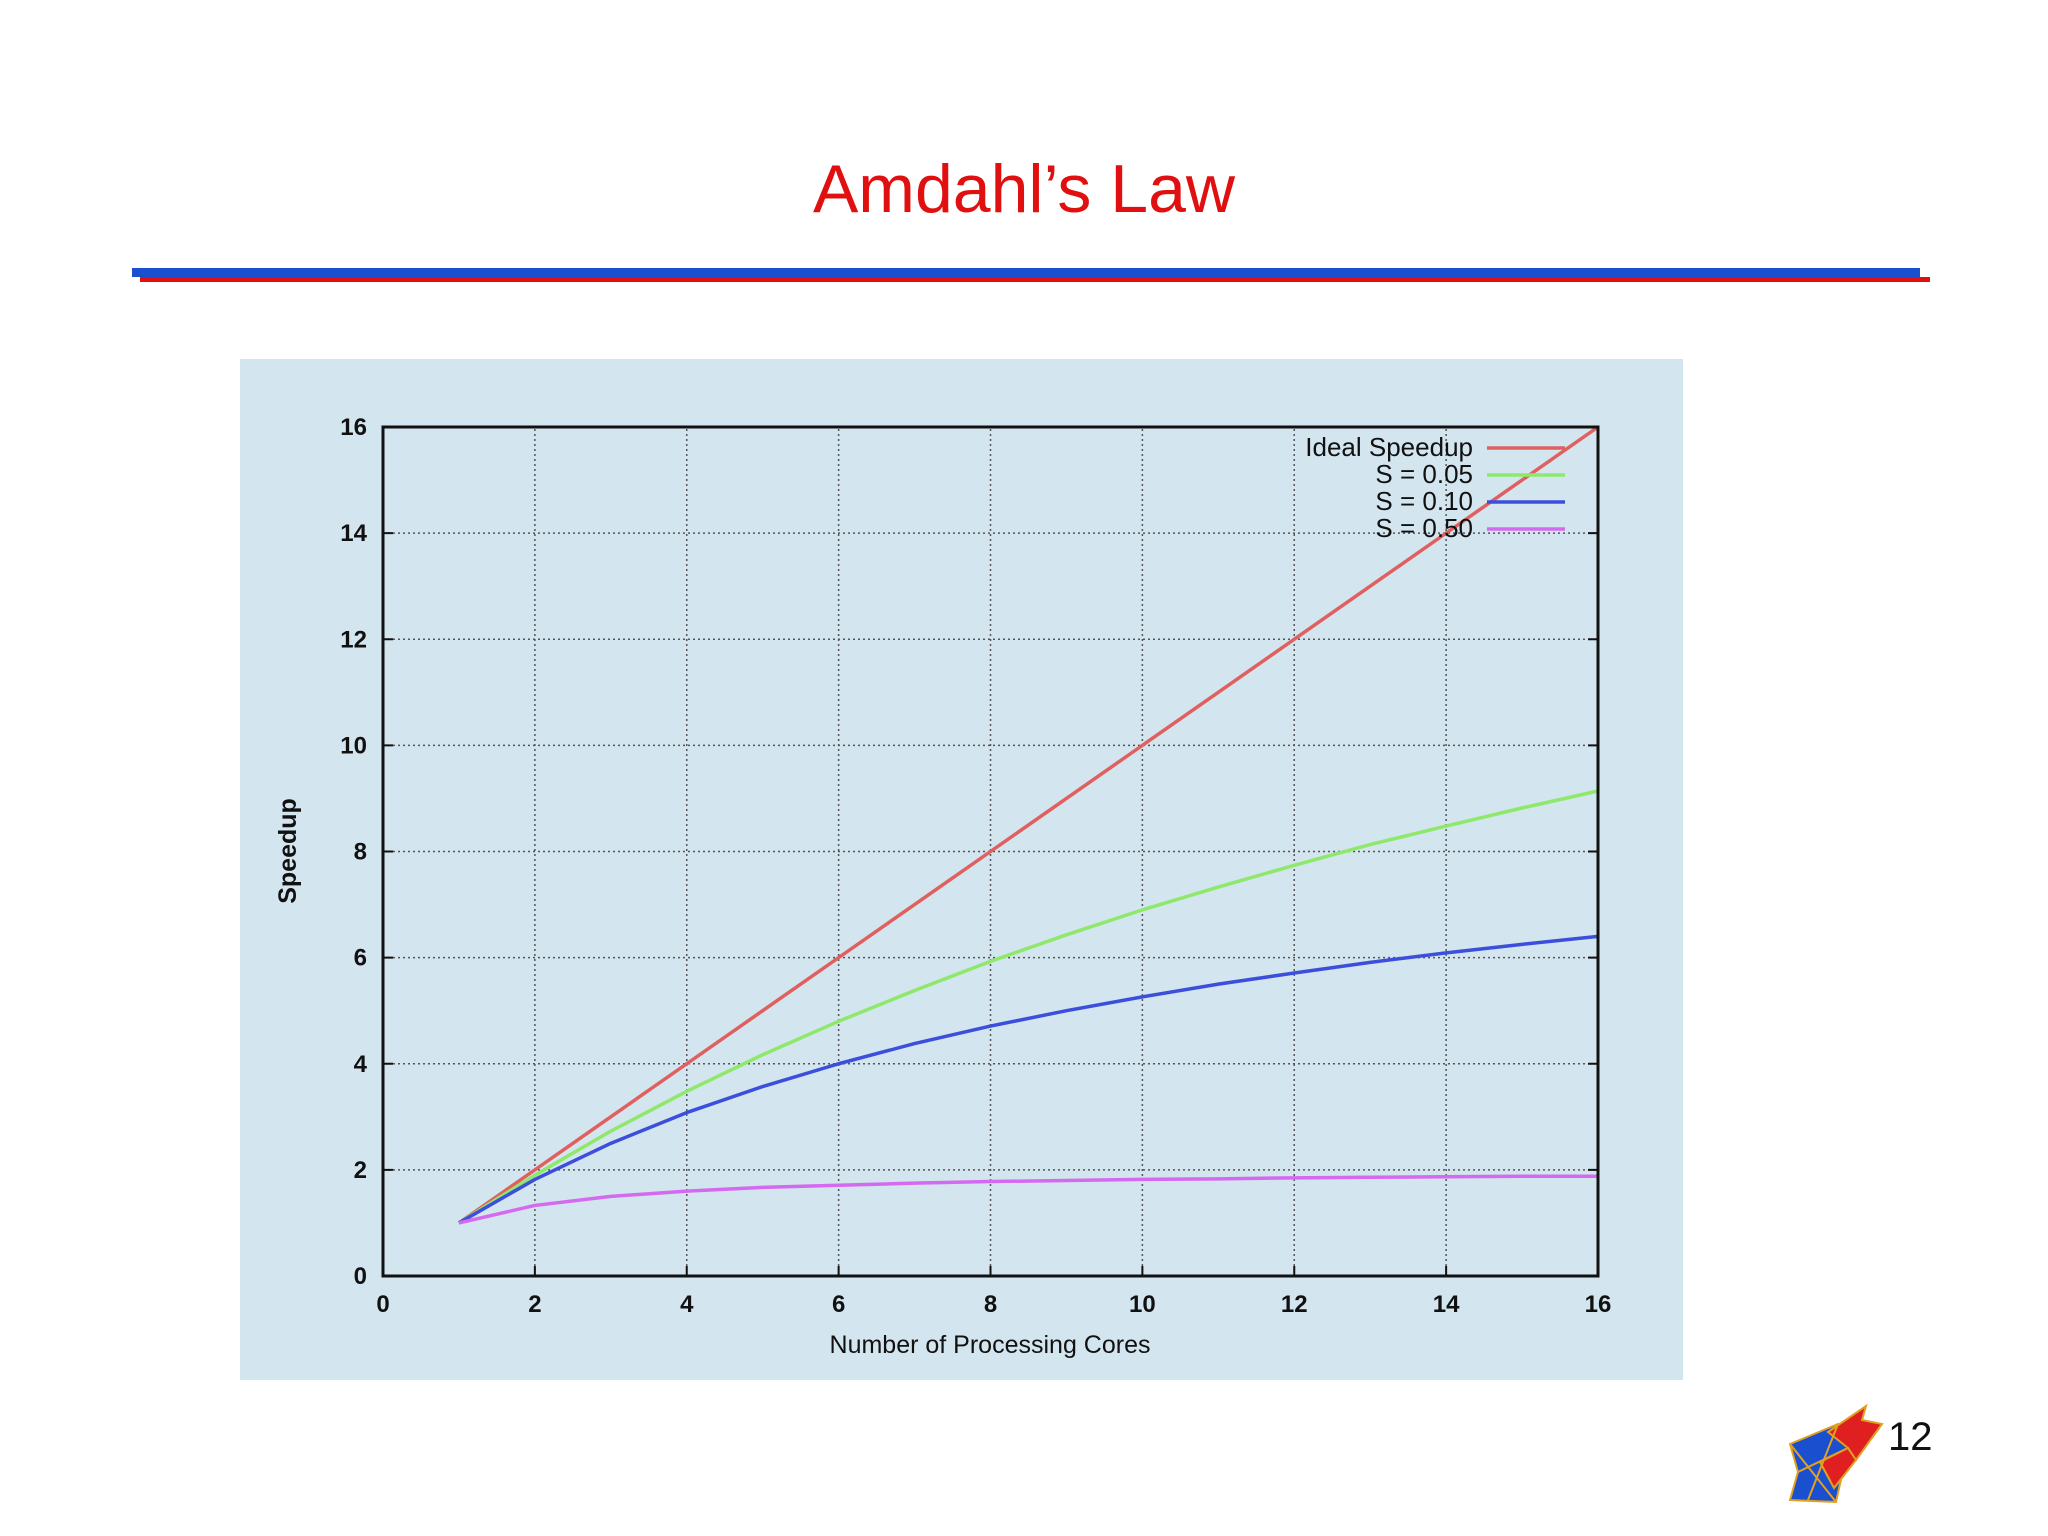  Describe the element at coordinates (360, 958) in the screenshot. I see `y-tick-label: 6` at that location.